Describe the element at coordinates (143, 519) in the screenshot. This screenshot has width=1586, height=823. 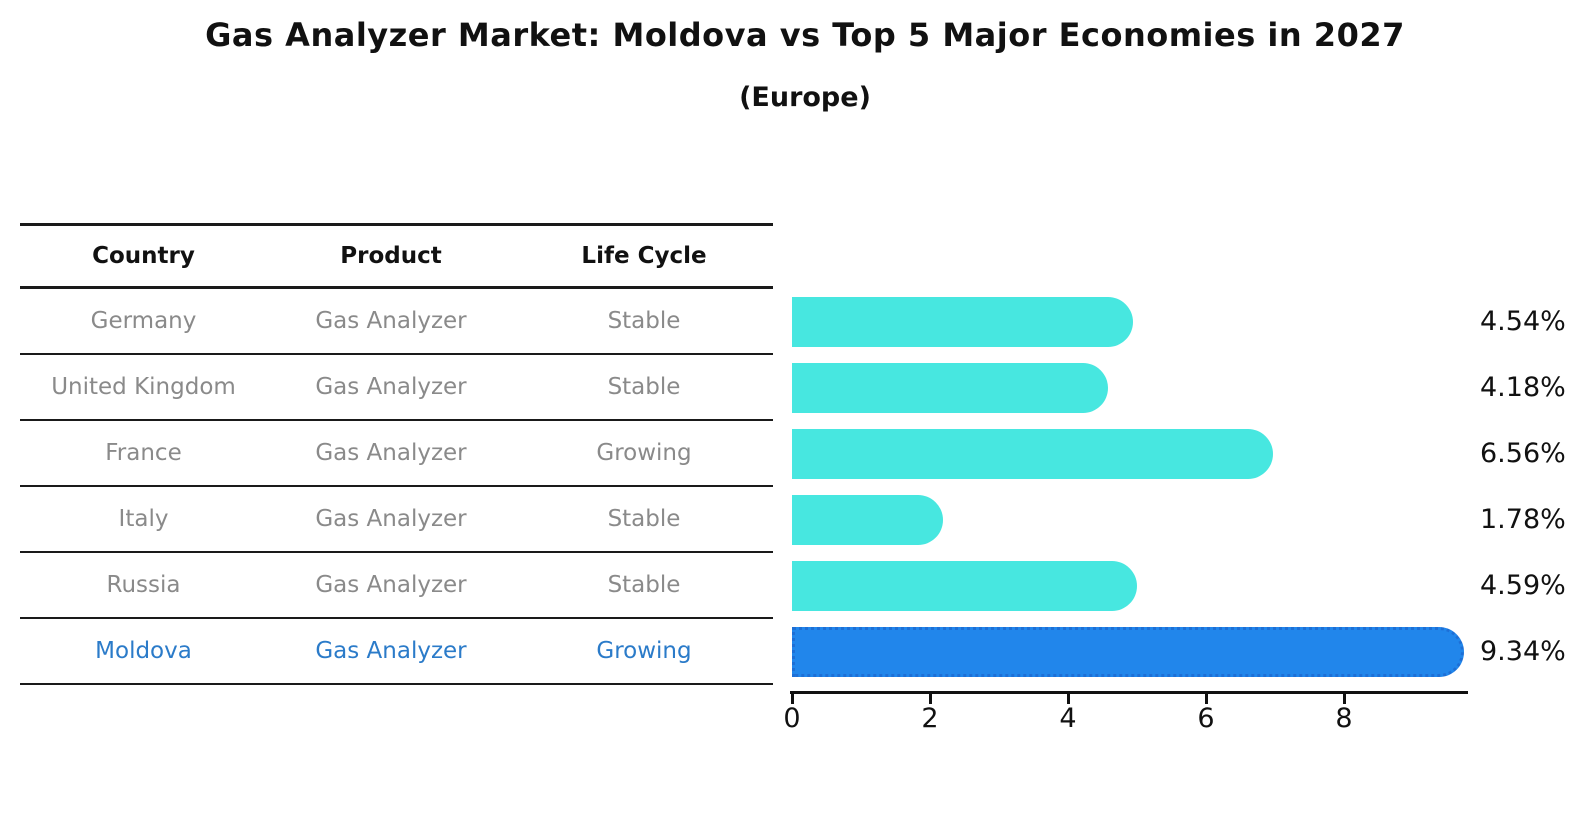
I see `cell-country: Italy` at that location.